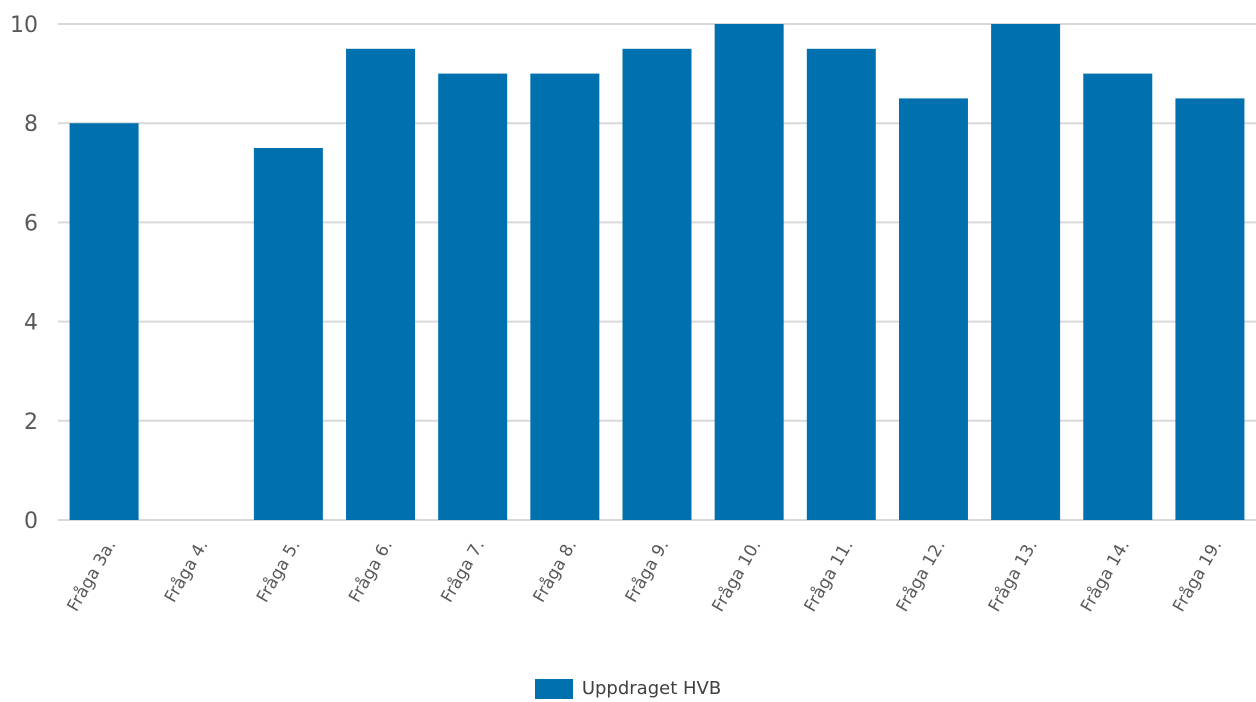  What do you see at coordinates (553, 688) in the screenshot?
I see `legend-swatch` at bounding box center [553, 688].